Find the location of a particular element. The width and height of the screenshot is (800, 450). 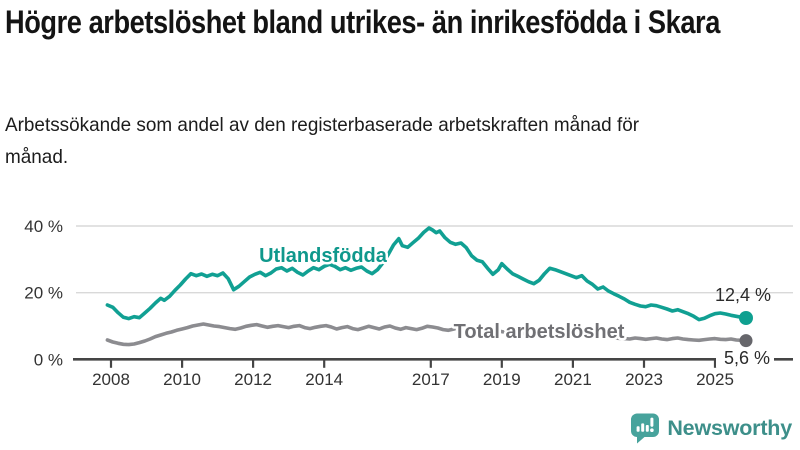

series-label-total-arbetsloshet: Total arbetslöshet is located at coordinates (539, 332).